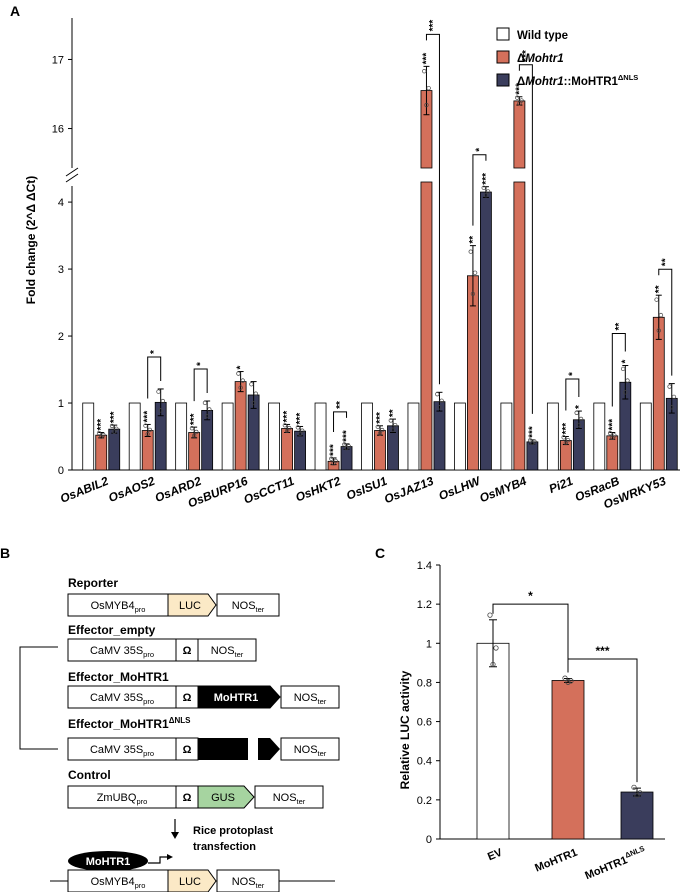 This screenshot has height=892, width=685. I want to click on reporter-luc-box, so click(192, 605).